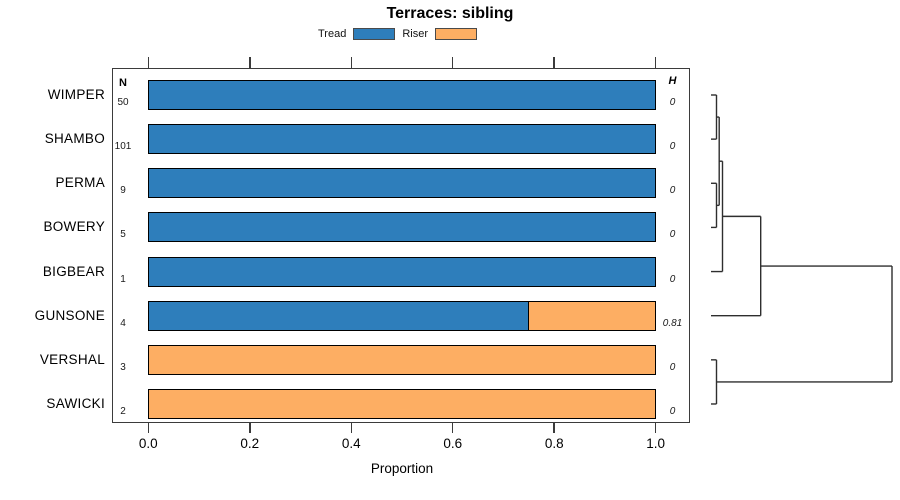  Describe the element at coordinates (672, 323) in the screenshot. I see `h-value: 0.81` at that location.